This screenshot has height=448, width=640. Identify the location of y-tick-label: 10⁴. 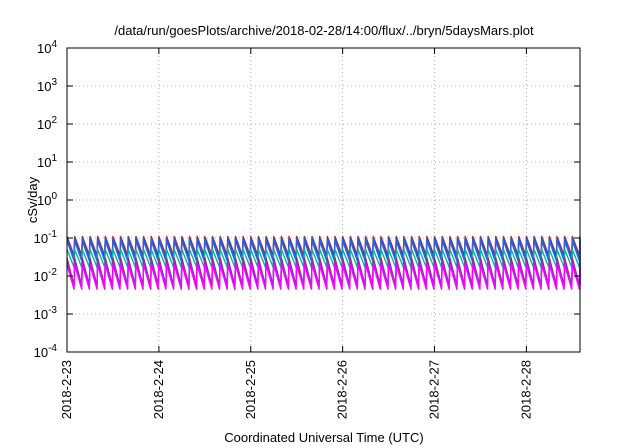
(47, 47).